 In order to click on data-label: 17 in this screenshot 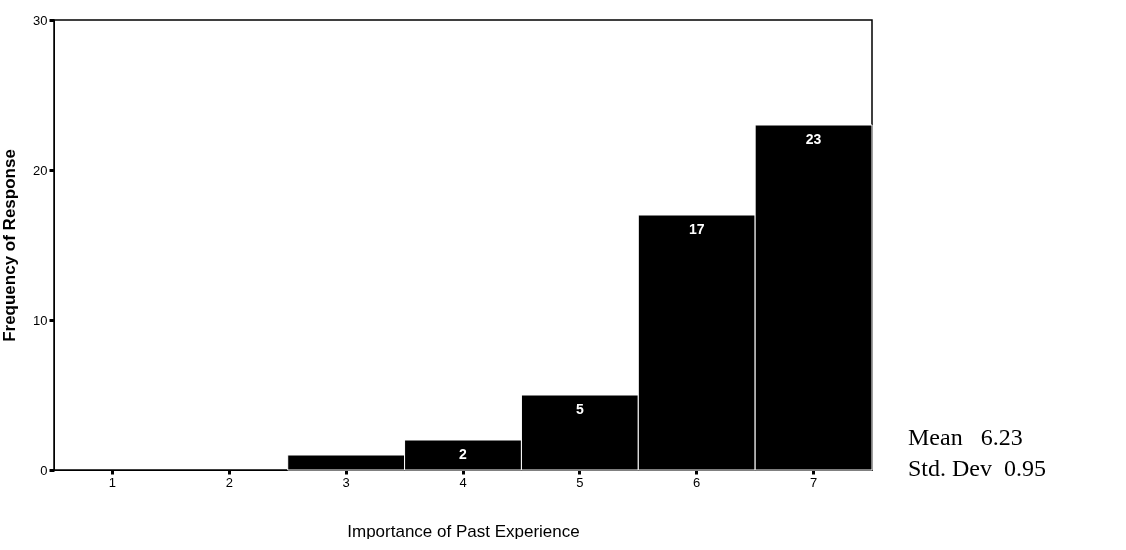, I will do `click(696, 229)`.